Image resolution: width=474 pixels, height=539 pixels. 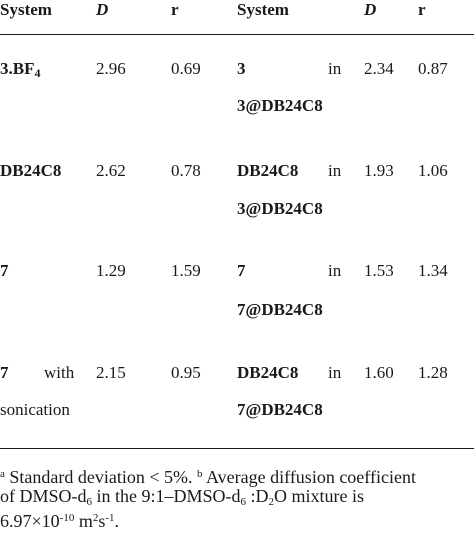 I want to click on table-row-4-system-right-a: DB24C8, so click(x=268, y=372).